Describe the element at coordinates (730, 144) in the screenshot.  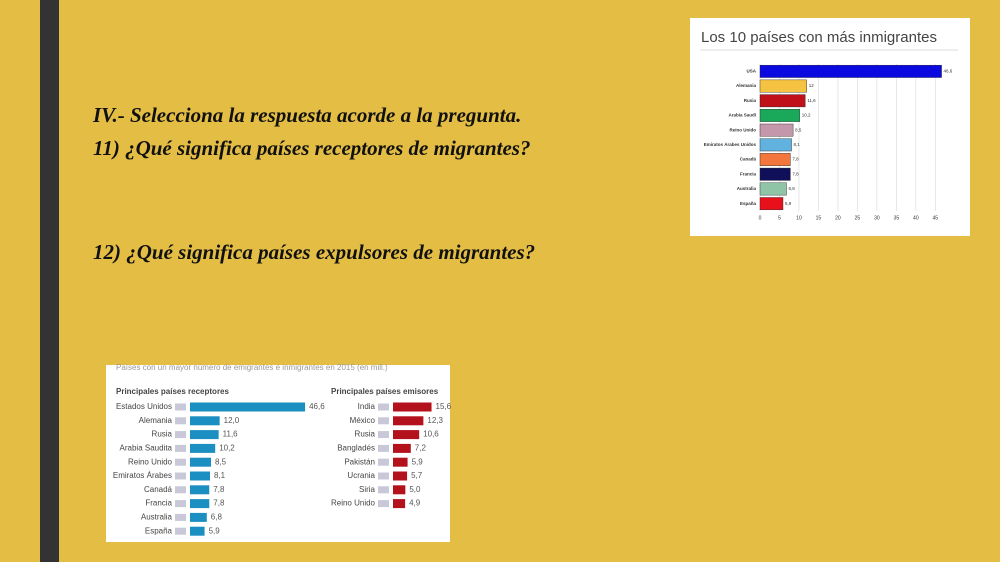
I see `y-tick-label: Emiratos Árabes Unidos` at that location.